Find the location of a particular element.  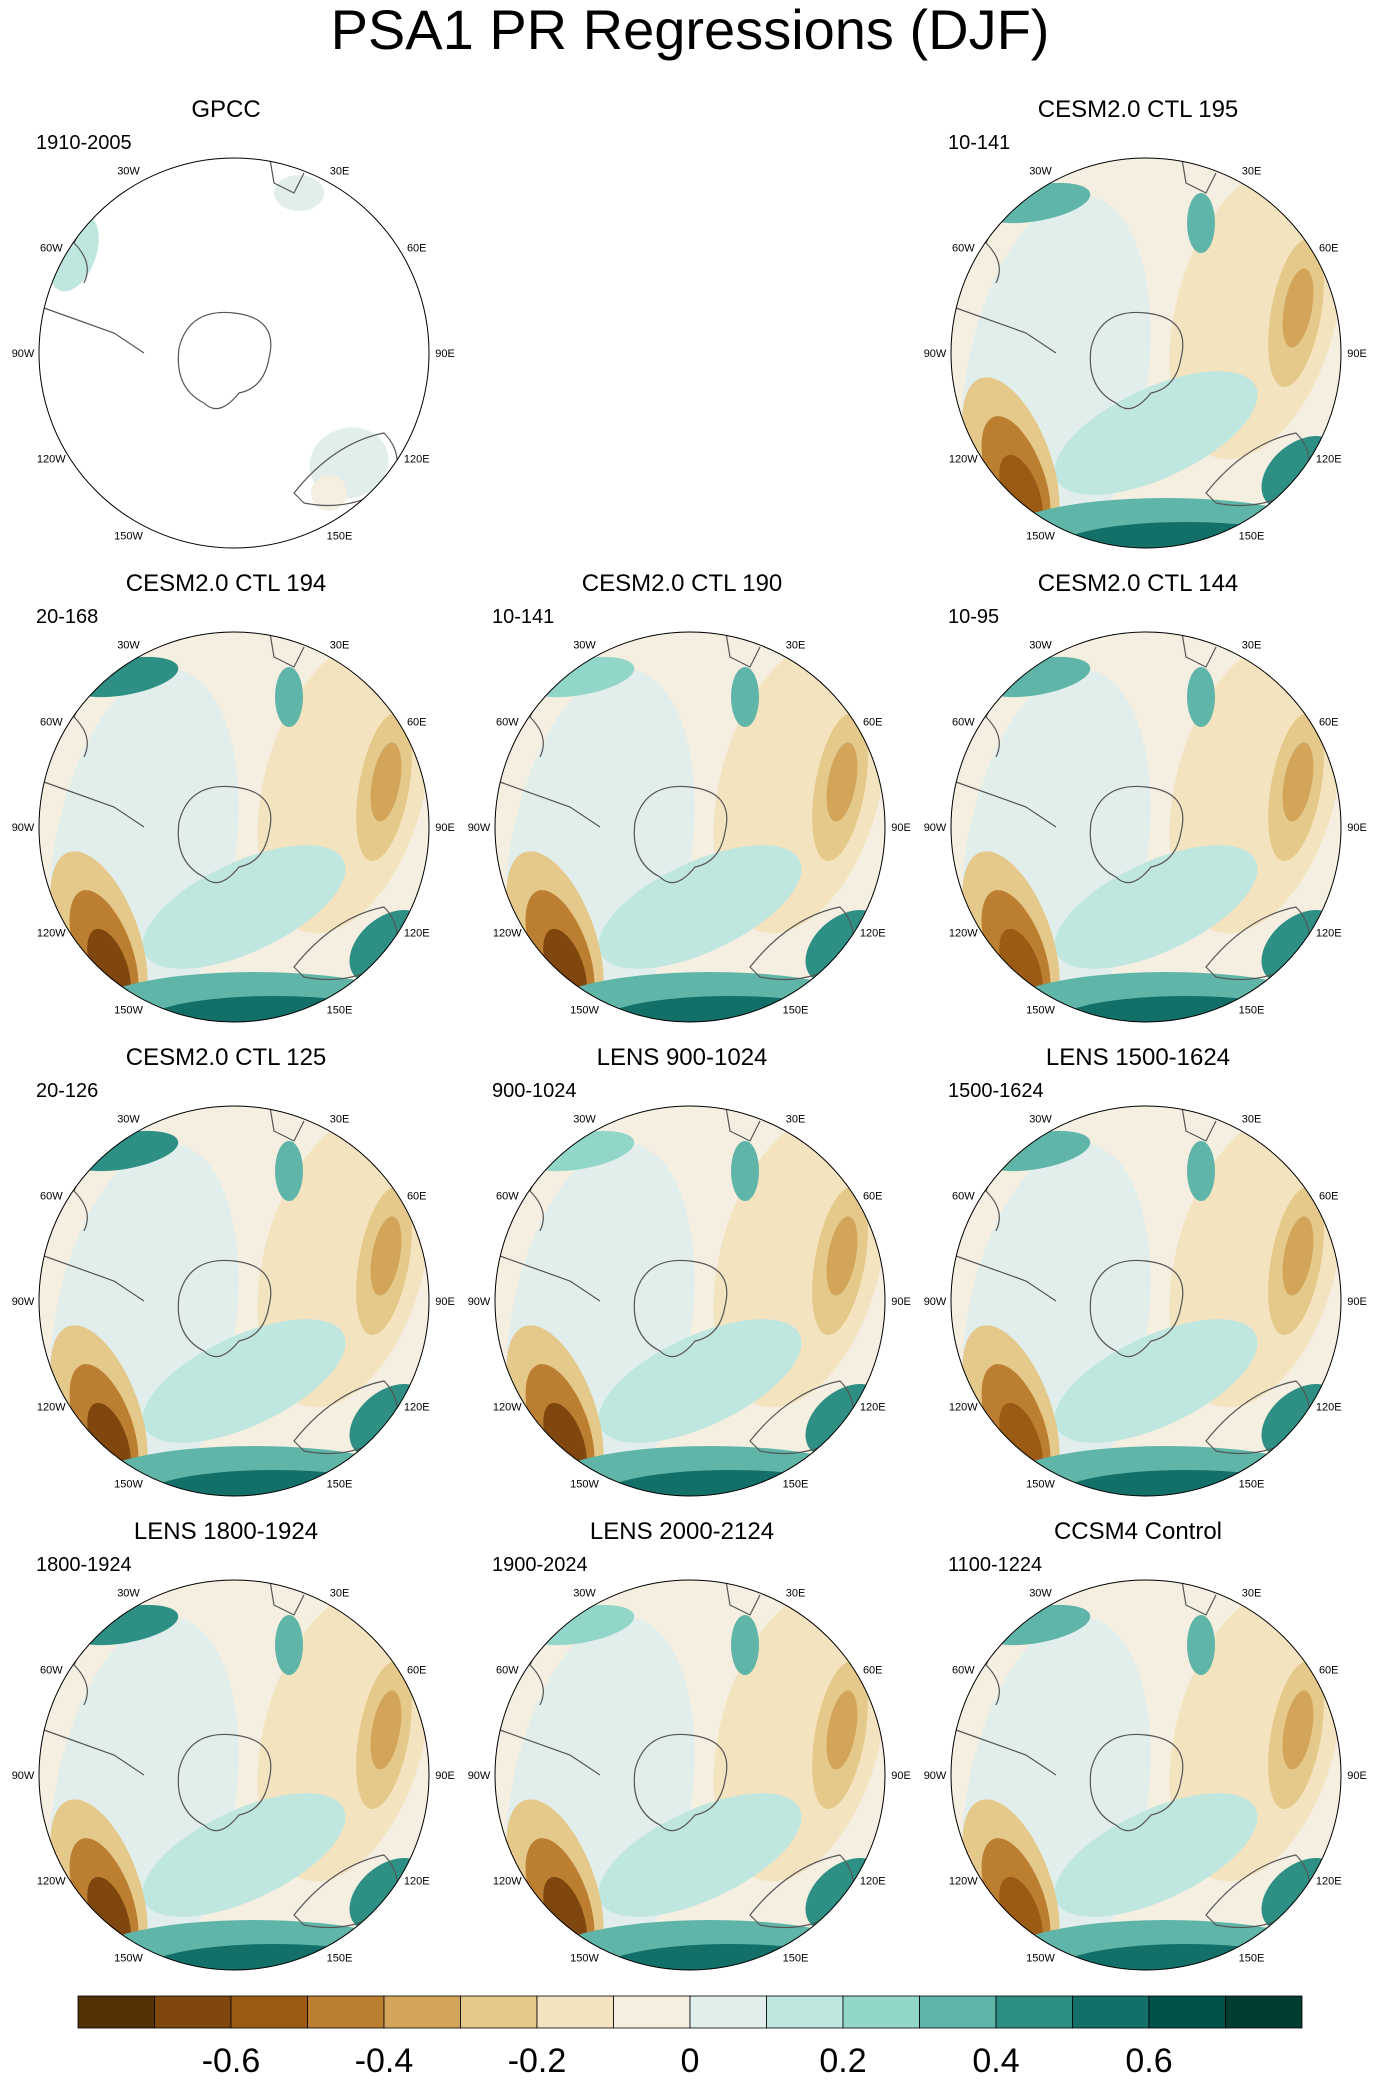

coastlines is located at coordinates (1132, 806).